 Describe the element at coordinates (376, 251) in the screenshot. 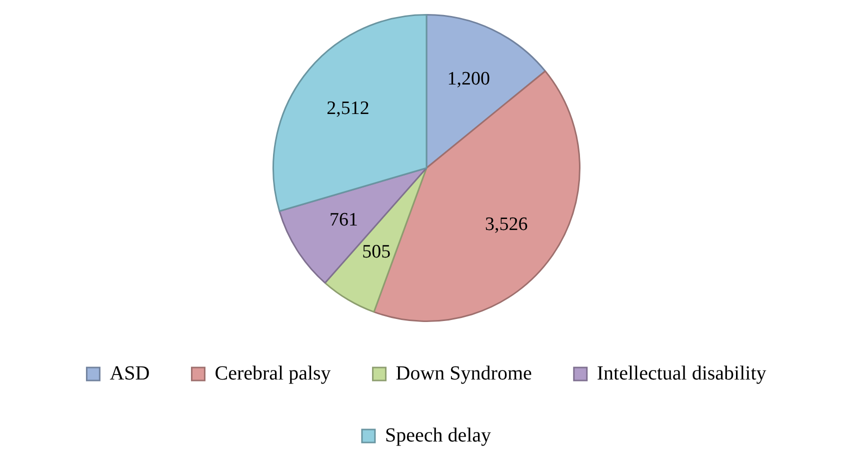

I see `data-label: 505` at that location.